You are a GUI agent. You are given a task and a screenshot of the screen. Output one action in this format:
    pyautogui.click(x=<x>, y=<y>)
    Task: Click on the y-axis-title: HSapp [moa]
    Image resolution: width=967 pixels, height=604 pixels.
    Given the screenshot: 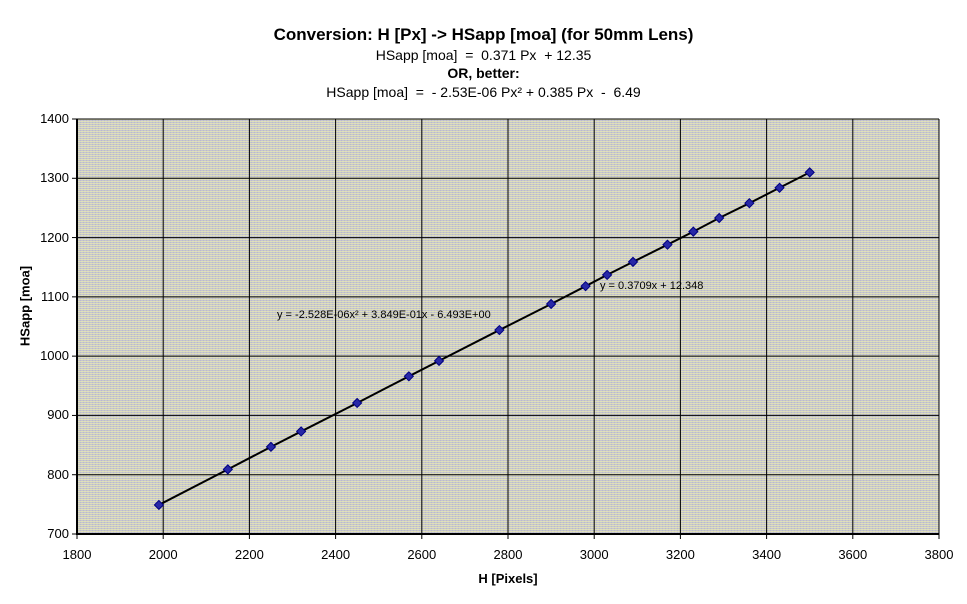 What is the action you would take?
    pyautogui.click(x=25, y=306)
    